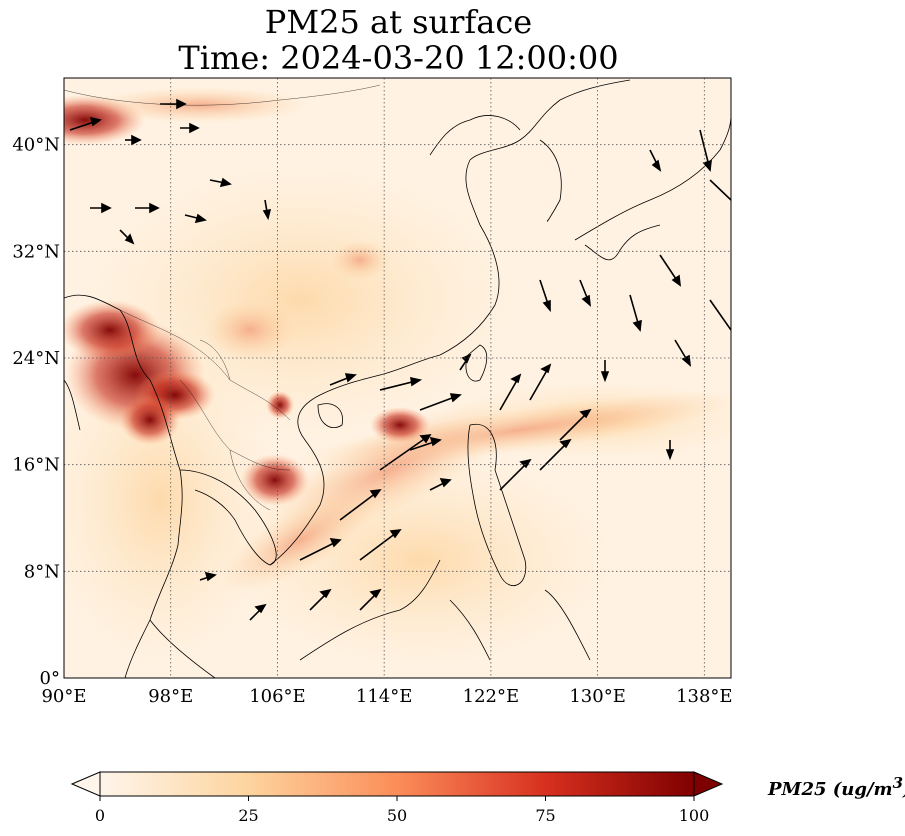  I want to click on map-subtitle-time: Time: 2024-03-20 12:00:00, so click(398, 58).